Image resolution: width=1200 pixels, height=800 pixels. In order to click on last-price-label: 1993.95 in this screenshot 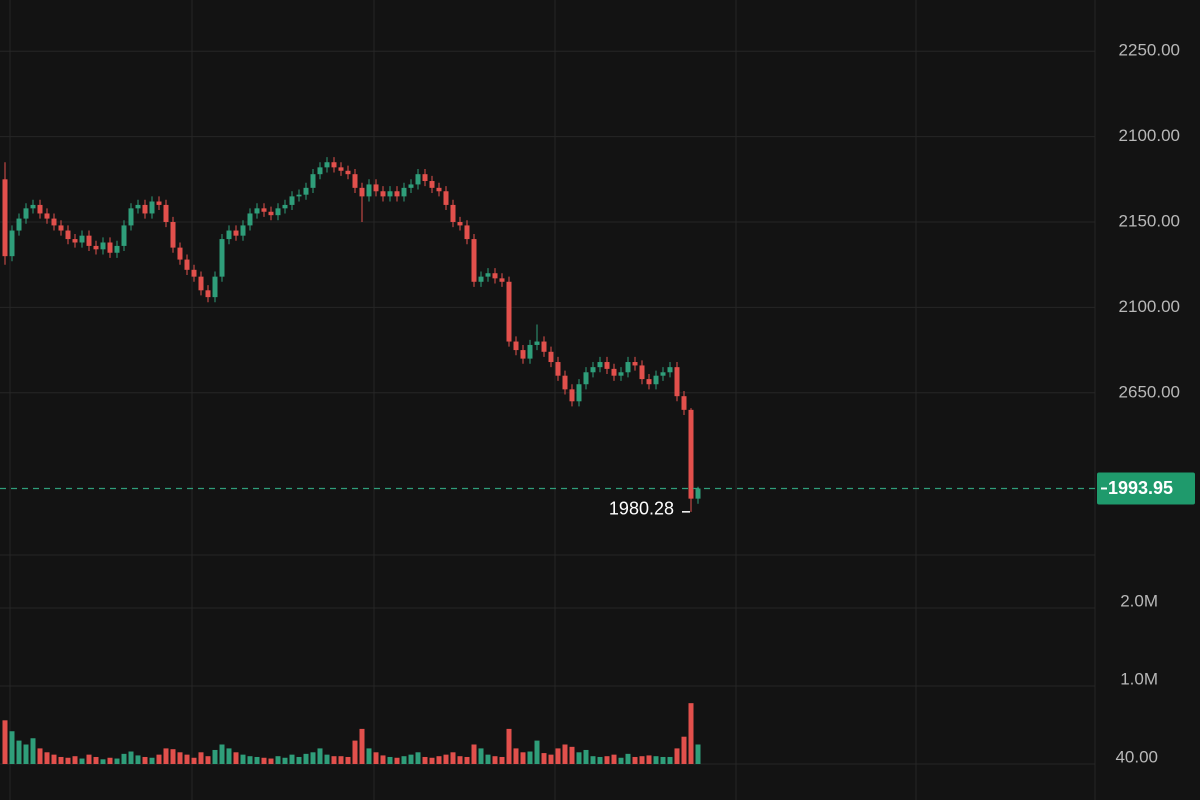, I will do `click(1140, 488)`.